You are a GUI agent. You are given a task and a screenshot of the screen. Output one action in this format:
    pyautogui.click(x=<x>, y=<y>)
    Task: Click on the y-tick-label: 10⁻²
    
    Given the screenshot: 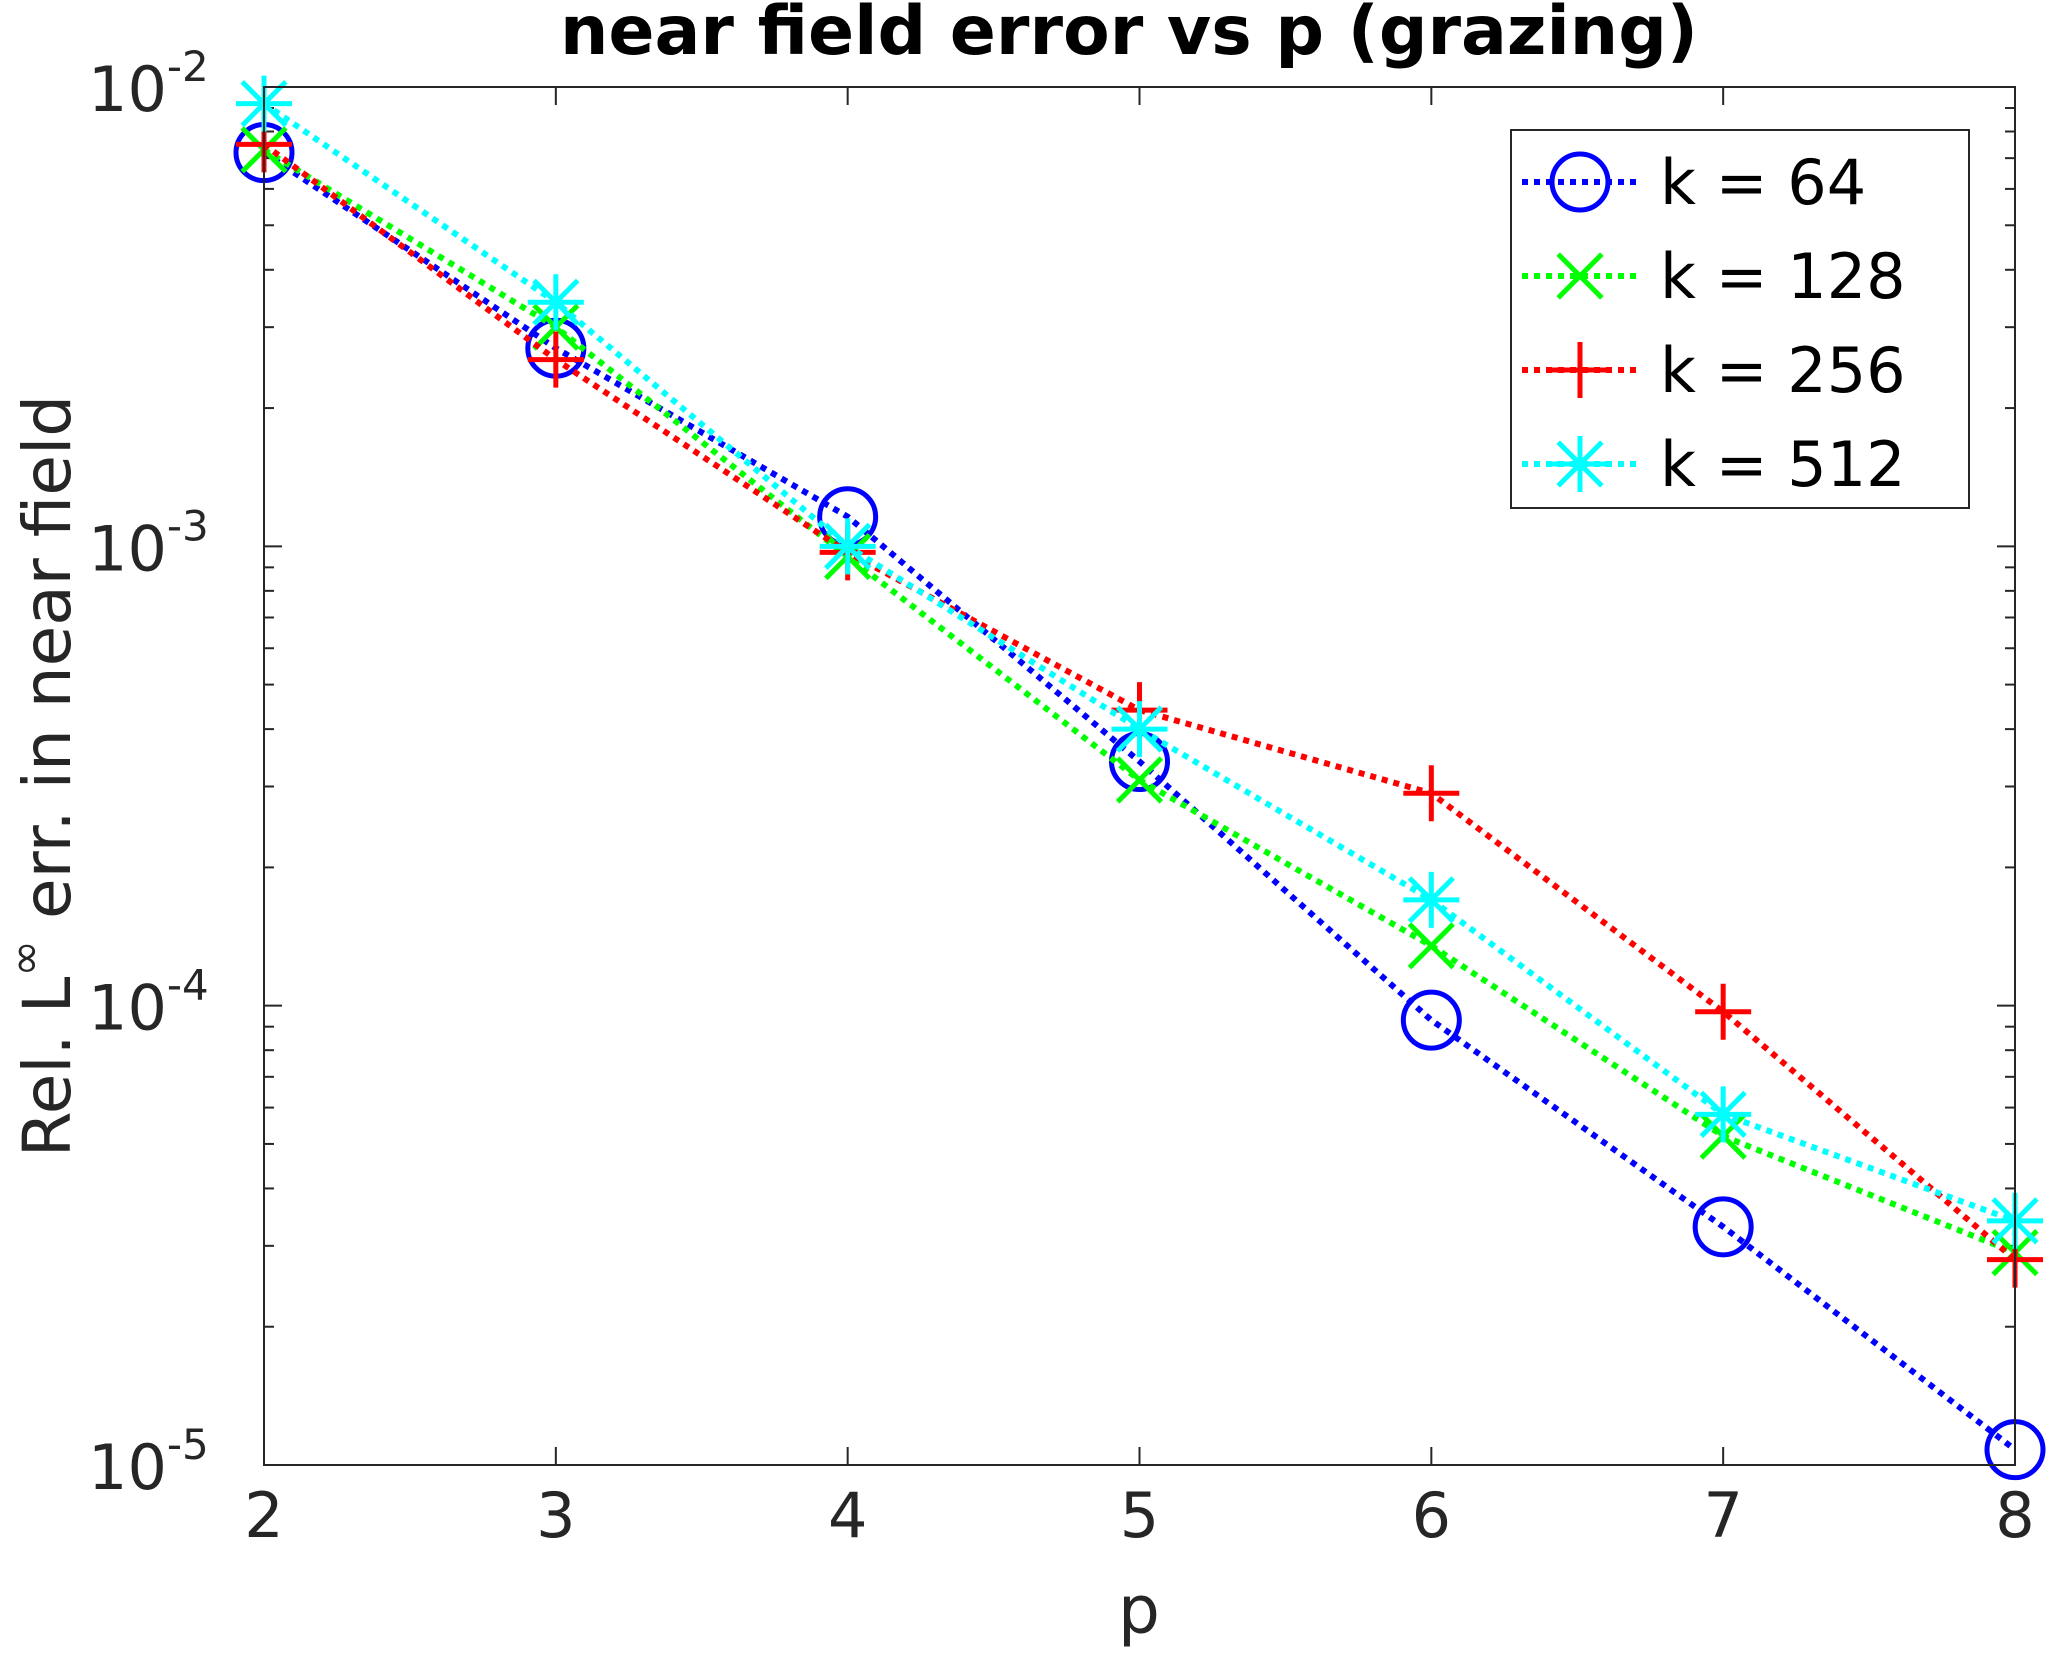 What is the action you would take?
    pyautogui.click(x=148, y=84)
    